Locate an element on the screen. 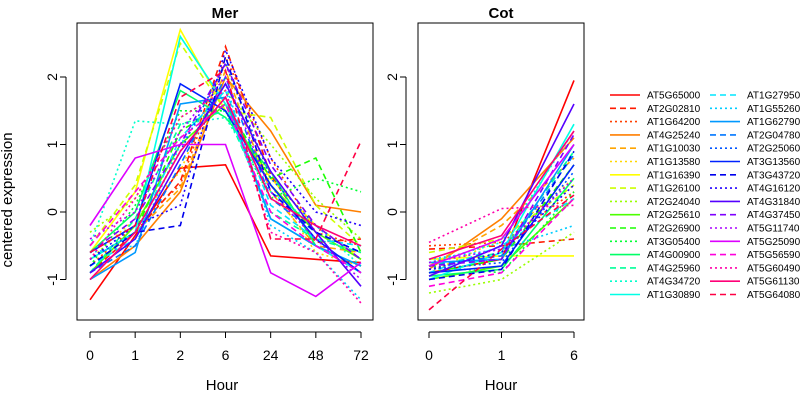 This screenshot has width=800, height=400. legend-item-at5g65000: AT5G65000 is located at coordinates (655, 96).